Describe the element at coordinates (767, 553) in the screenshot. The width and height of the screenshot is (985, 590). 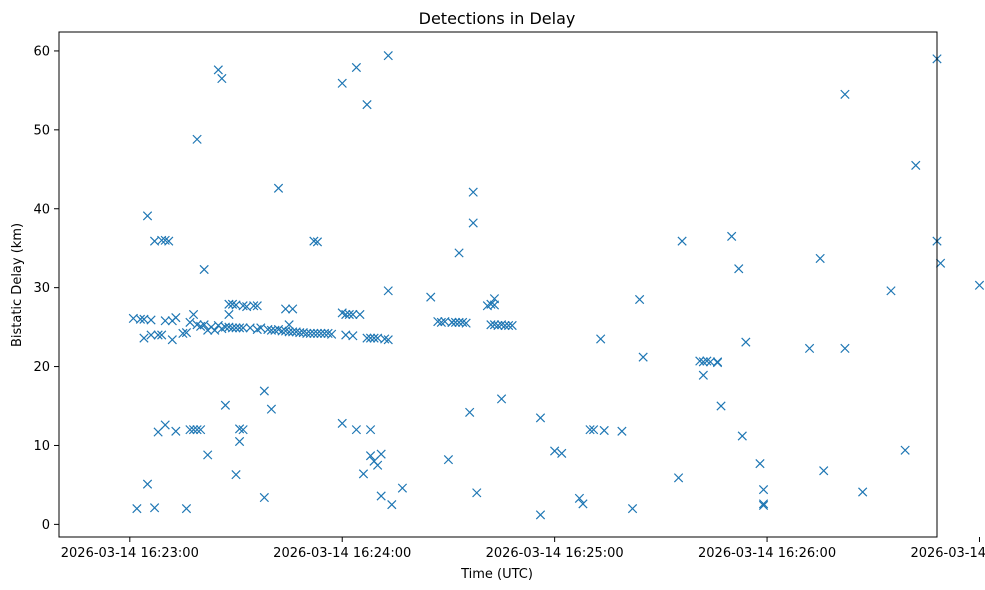
I see `x-tick-label: 2026-03-14 16:26:00` at that location.